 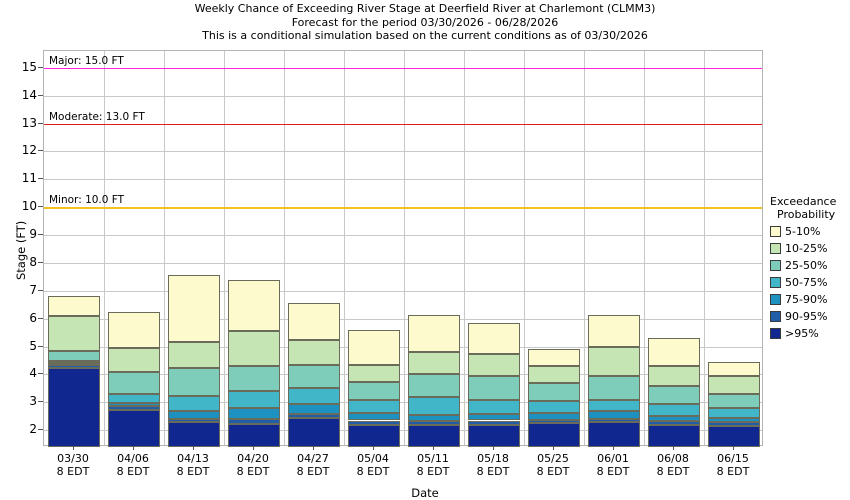 What do you see at coordinates (810, 282) in the screenshot?
I see `legend-item: 50-75%` at bounding box center [810, 282].